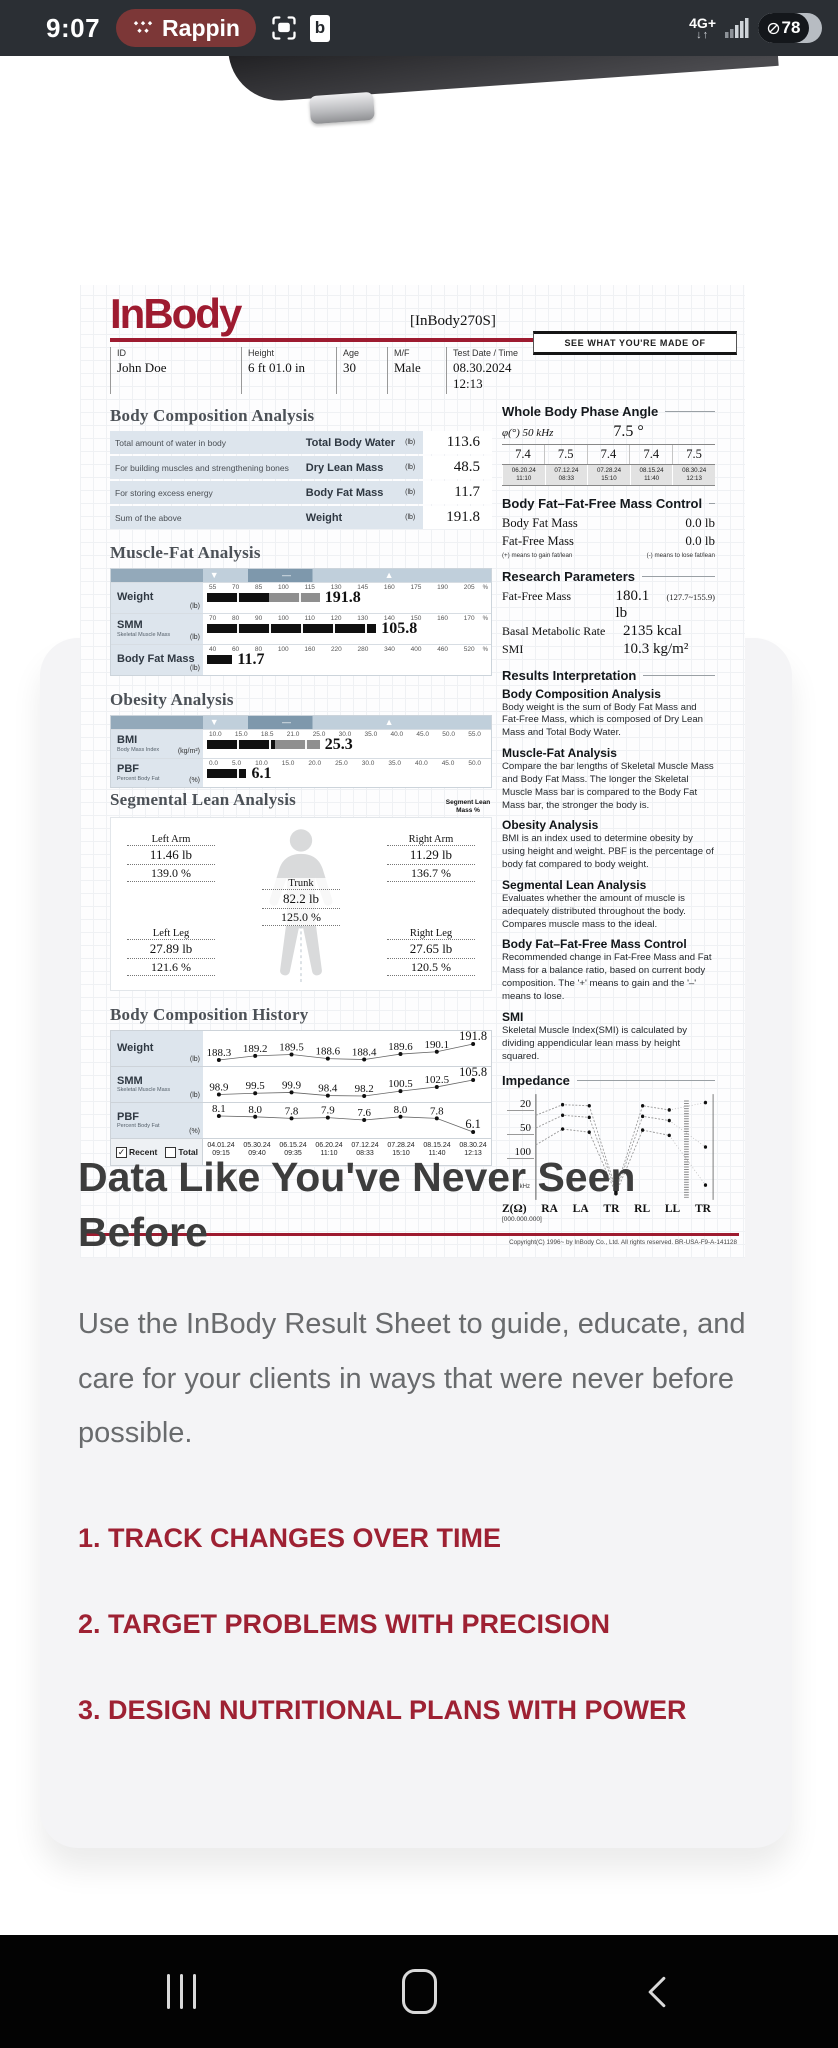  Describe the element at coordinates (702, 22) in the screenshot. I see `network-label: 4G+` at that location.